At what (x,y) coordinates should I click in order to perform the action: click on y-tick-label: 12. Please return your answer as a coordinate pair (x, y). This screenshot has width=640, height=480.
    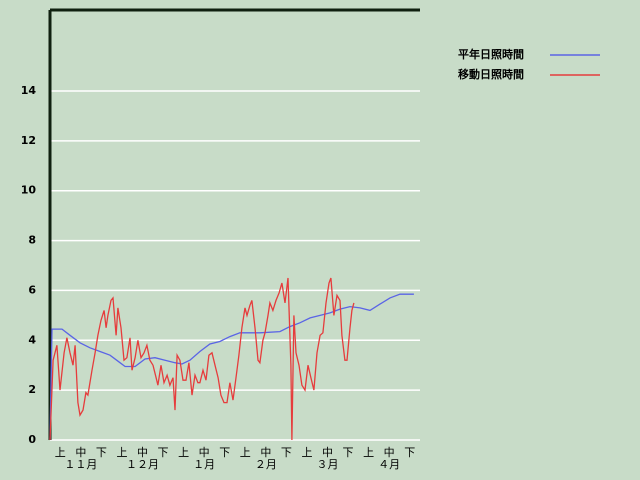
    Looking at the image, I should click on (28, 140).